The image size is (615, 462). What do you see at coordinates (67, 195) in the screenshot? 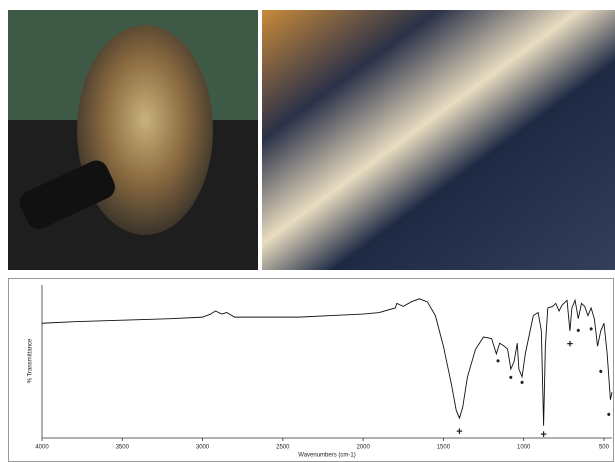
I see `photo-microscope` at bounding box center [67, 195].